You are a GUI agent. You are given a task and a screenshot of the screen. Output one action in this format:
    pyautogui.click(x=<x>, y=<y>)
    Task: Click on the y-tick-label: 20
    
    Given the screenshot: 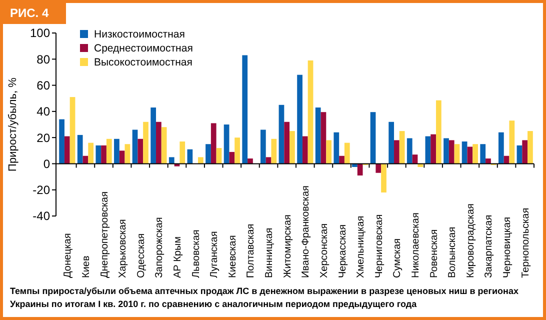 What is the action you would take?
    pyautogui.click(x=43, y=137)
    